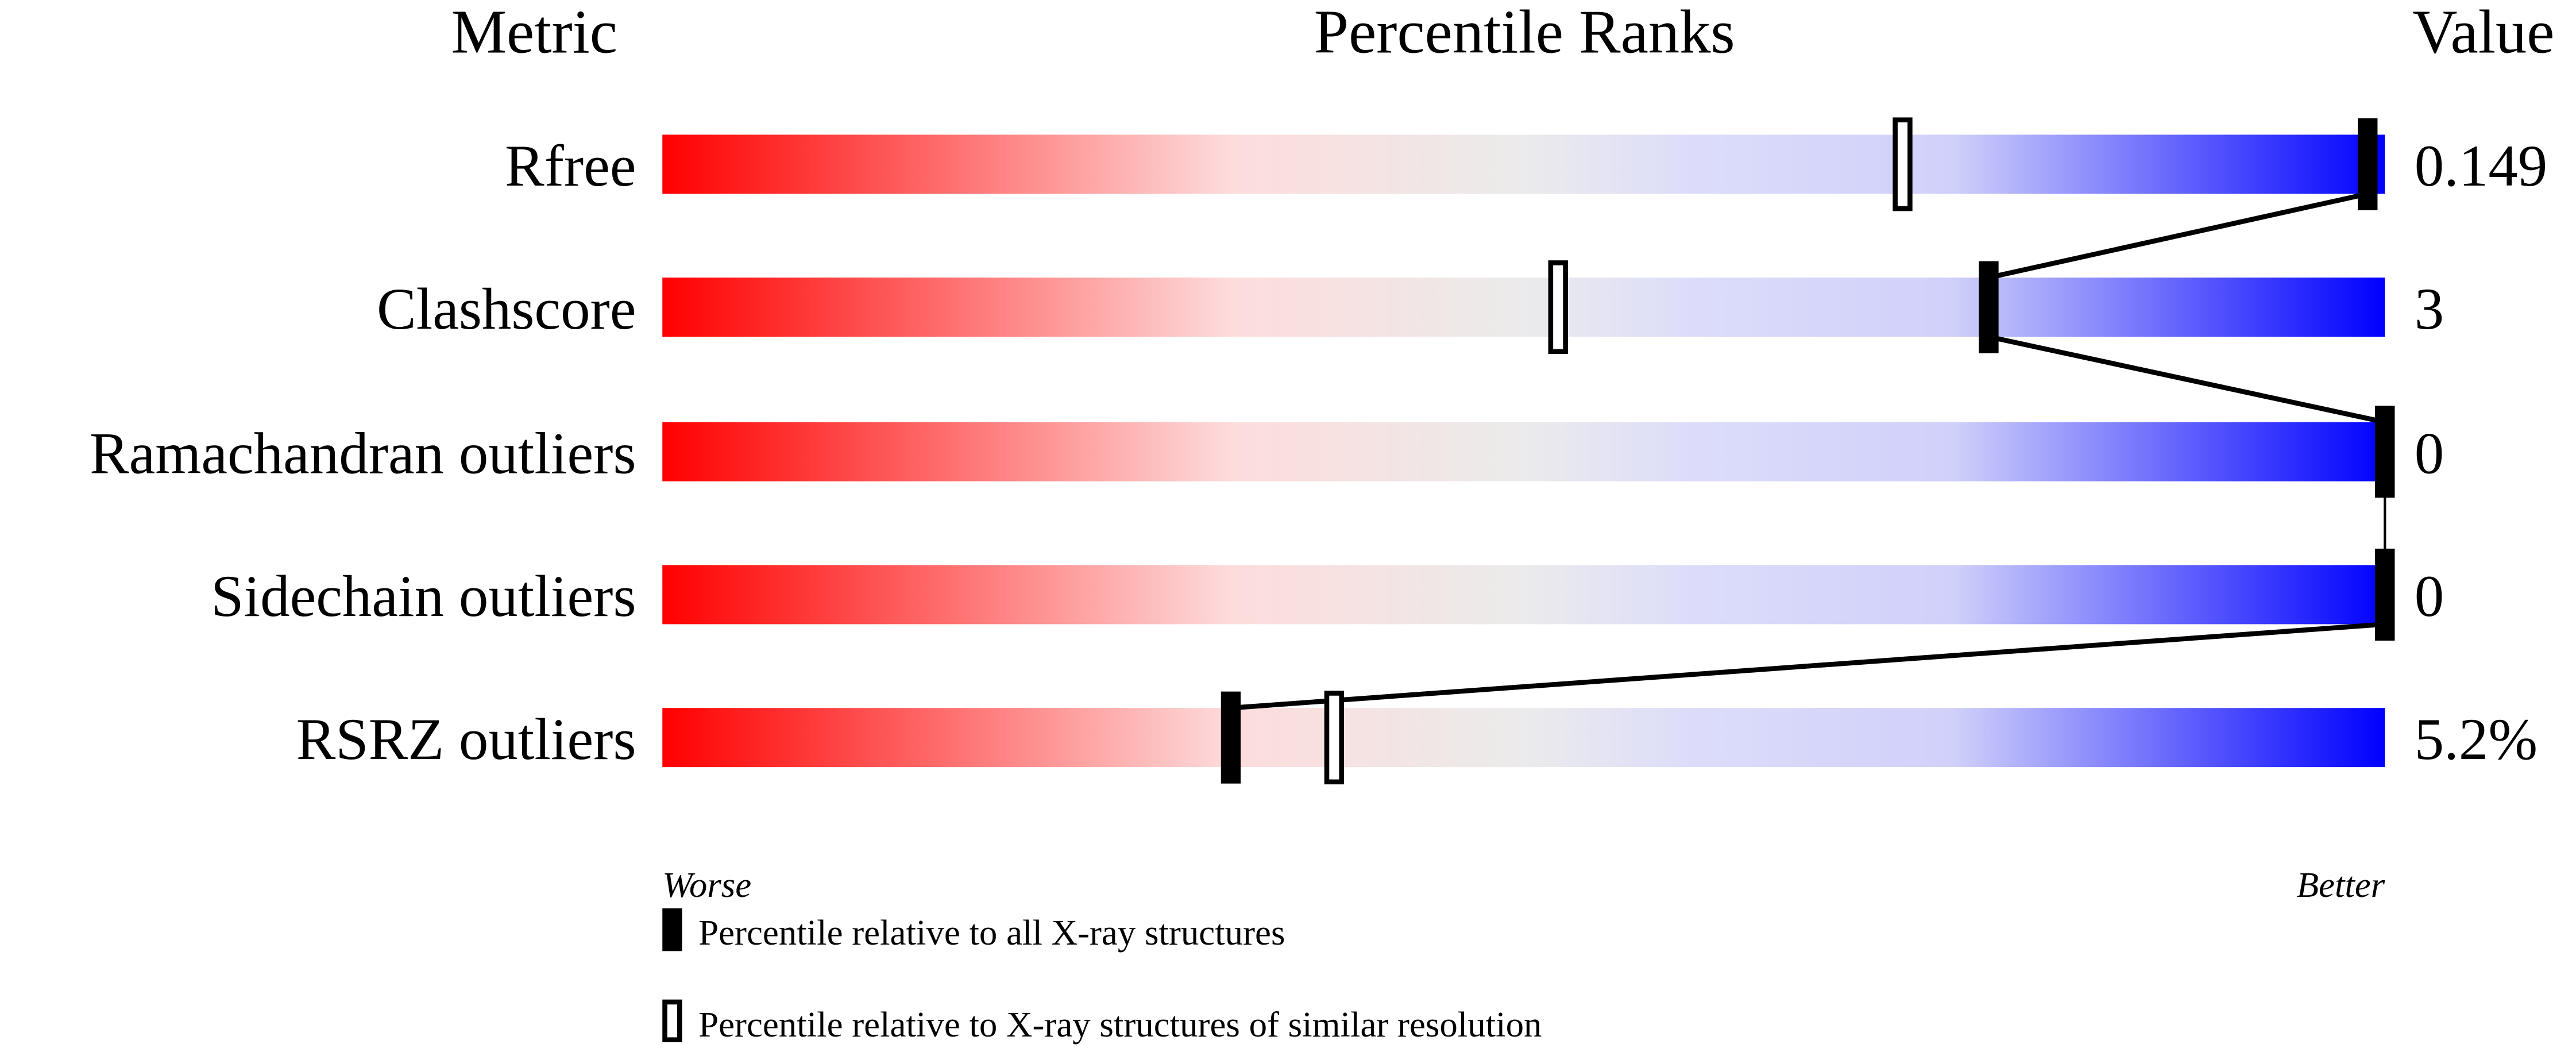  What do you see at coordinates (672, 929) in the screenshot?
I see `legend-filled-marker` at bounding box center [672, 929].